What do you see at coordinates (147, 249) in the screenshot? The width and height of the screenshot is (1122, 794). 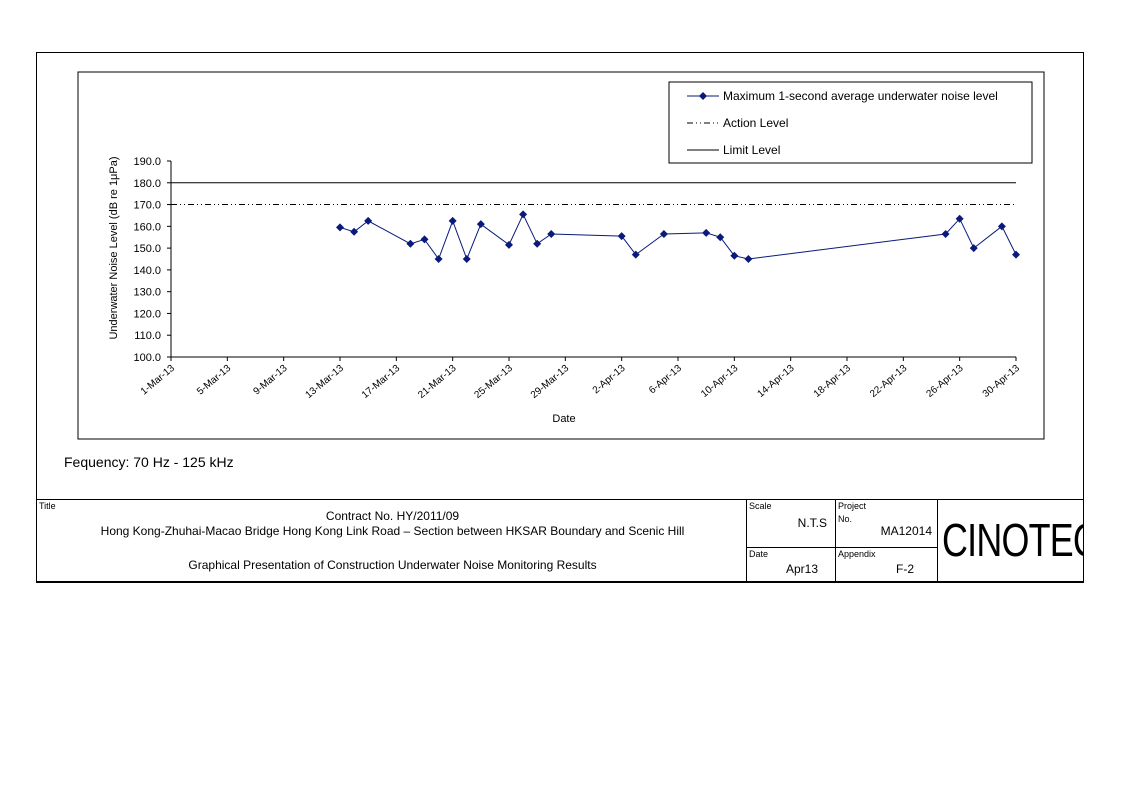 I see `y-tick-label: 150.0` at bounding box center [147, 249].